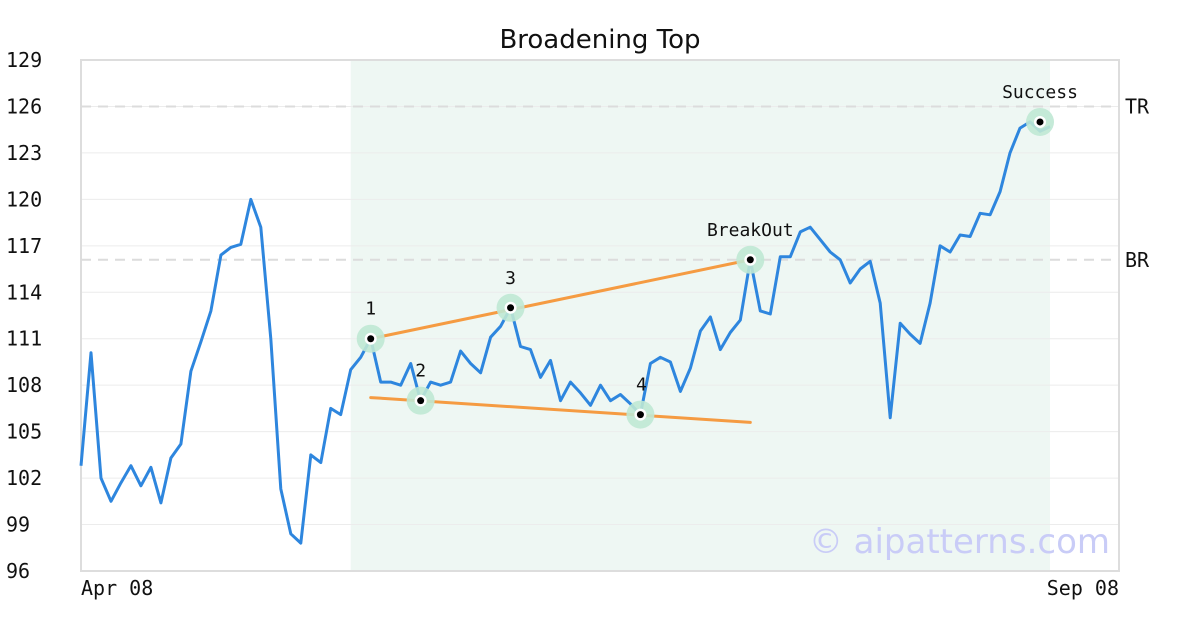 This screenshot has height=630, width=1200. I want to click on y-tick-label: 111, so click(24, 339).